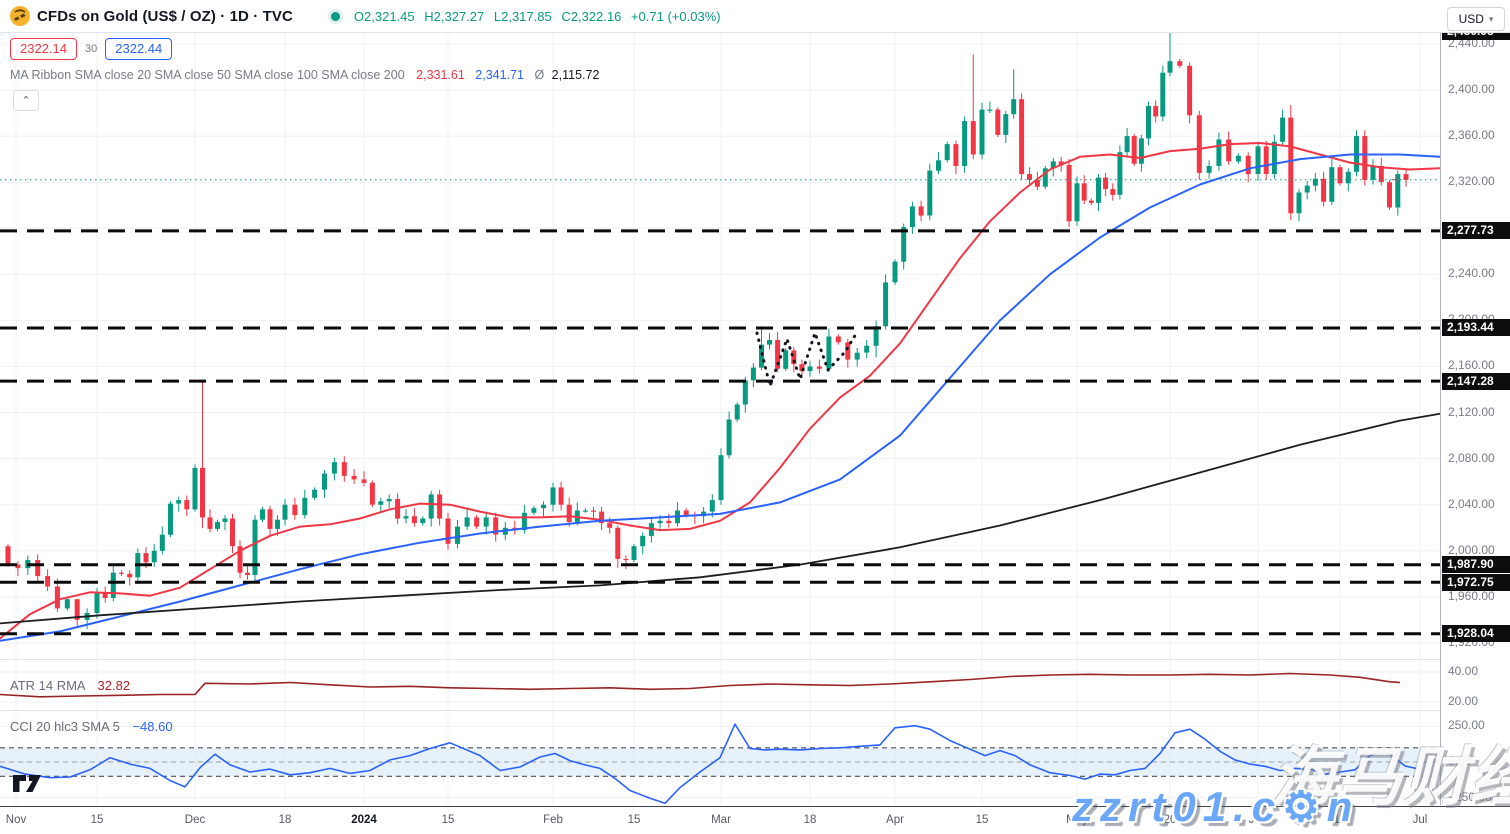  What do you see at coordinates (152, 726) in the screenshot?
I see `cci-value: −48.60` at bounding box center [152, 726].